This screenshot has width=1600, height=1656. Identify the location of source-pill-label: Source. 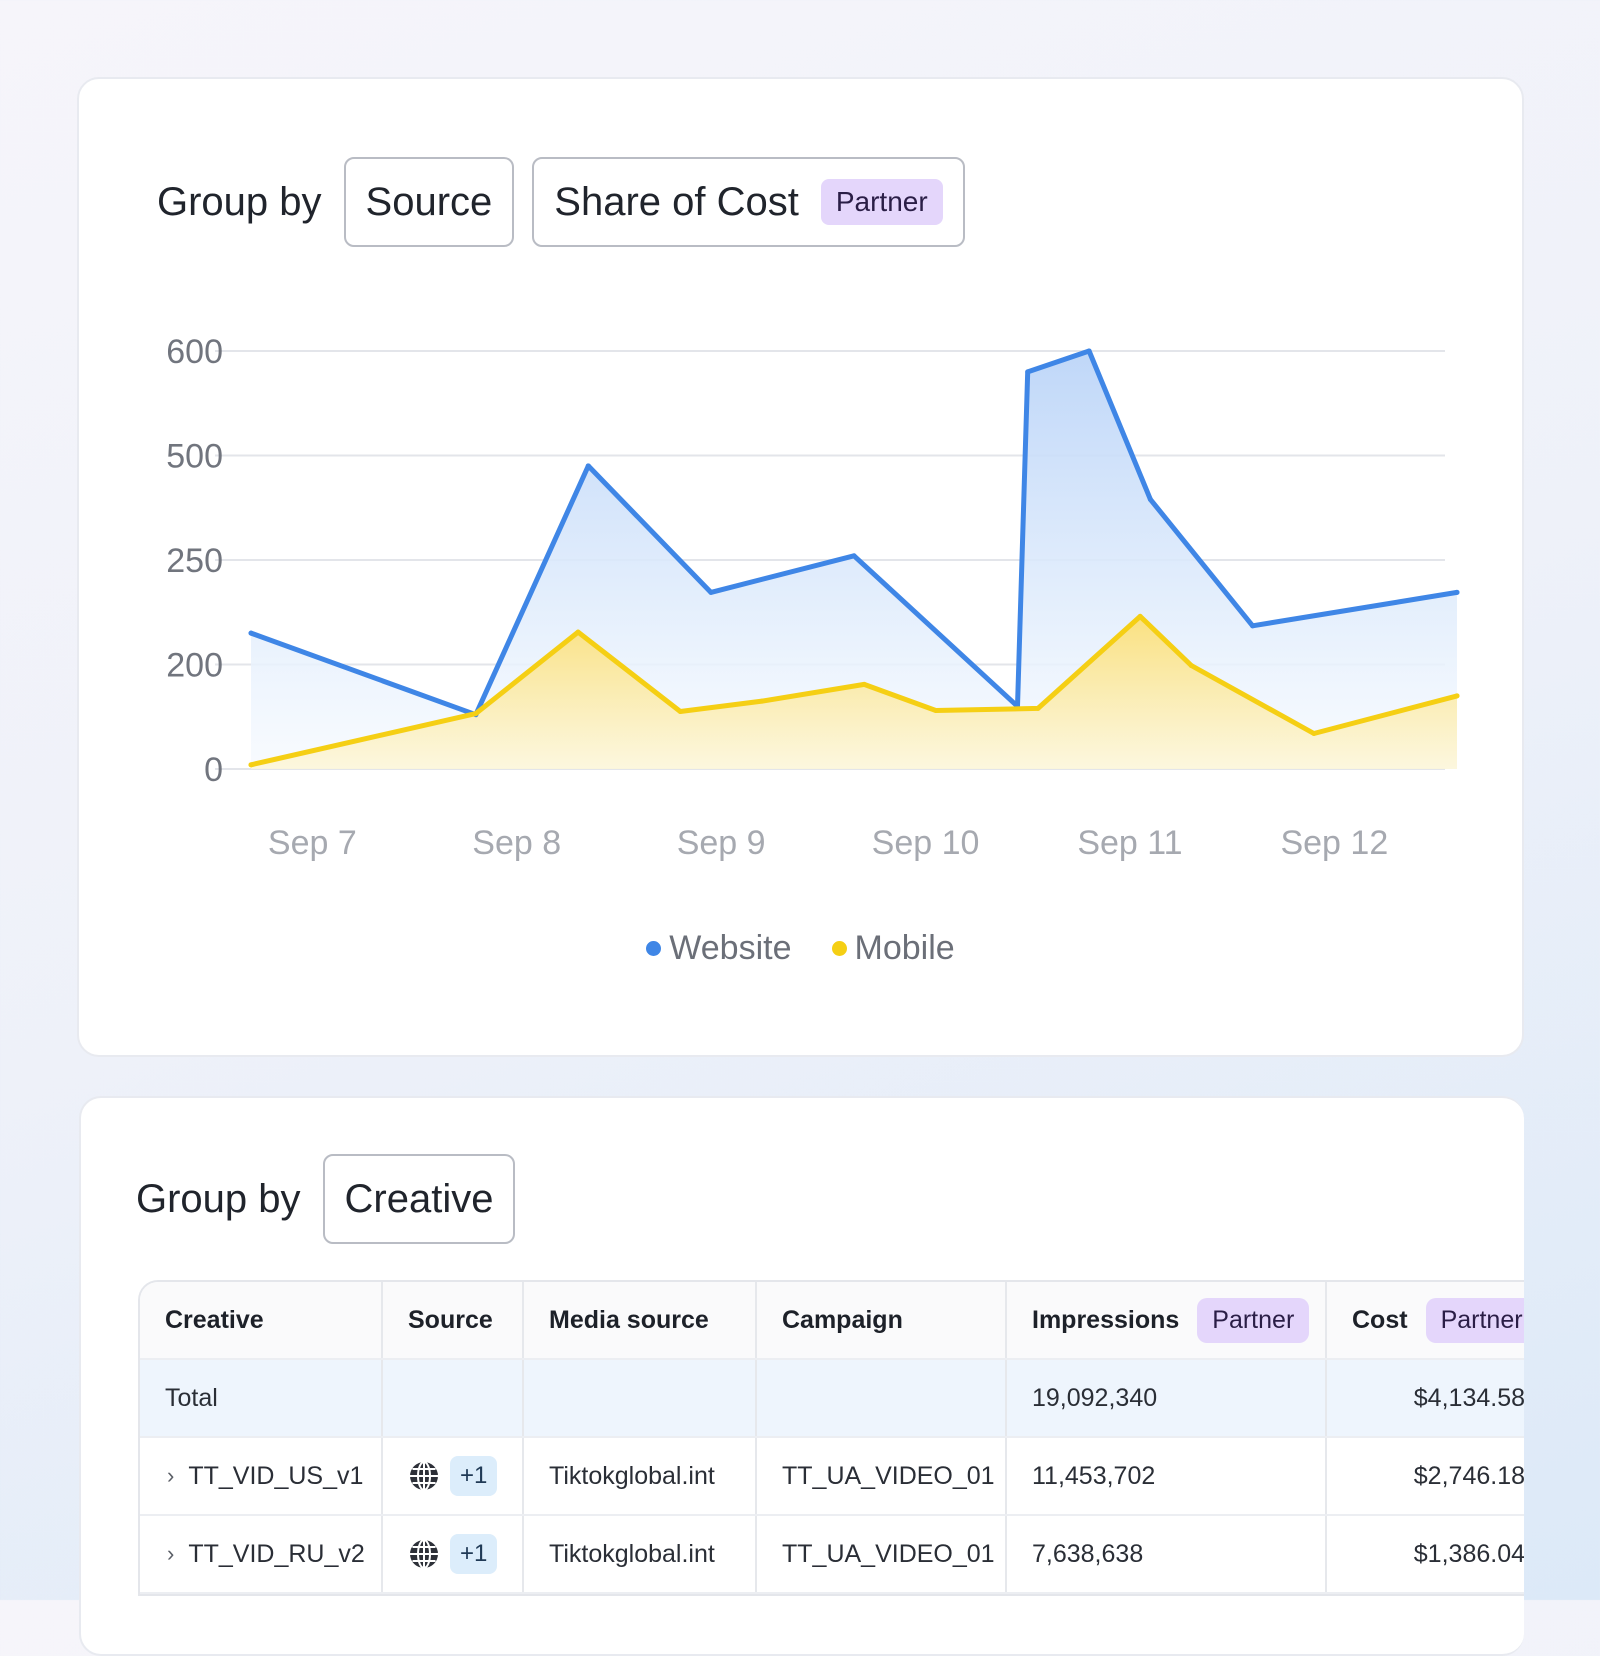
(429, 201).